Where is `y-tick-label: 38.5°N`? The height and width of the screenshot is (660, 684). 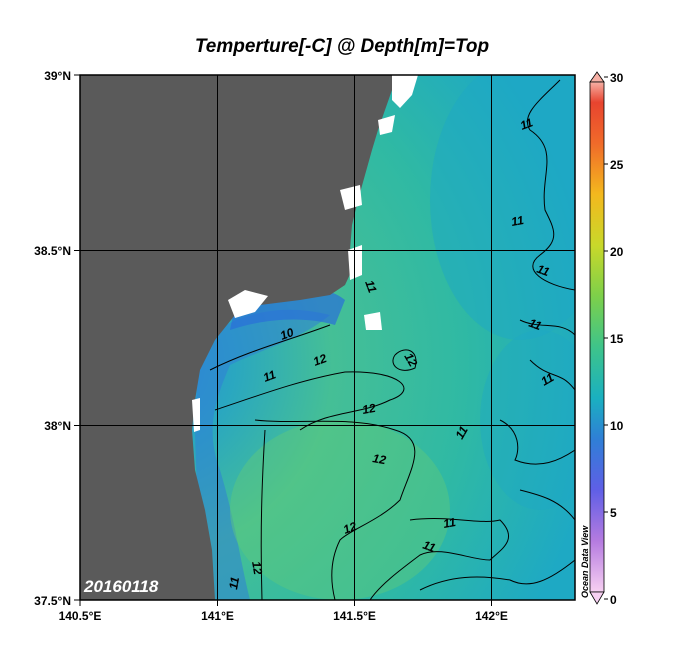
y-tick-label: 38.5°N is located at coordinates (52, 251).